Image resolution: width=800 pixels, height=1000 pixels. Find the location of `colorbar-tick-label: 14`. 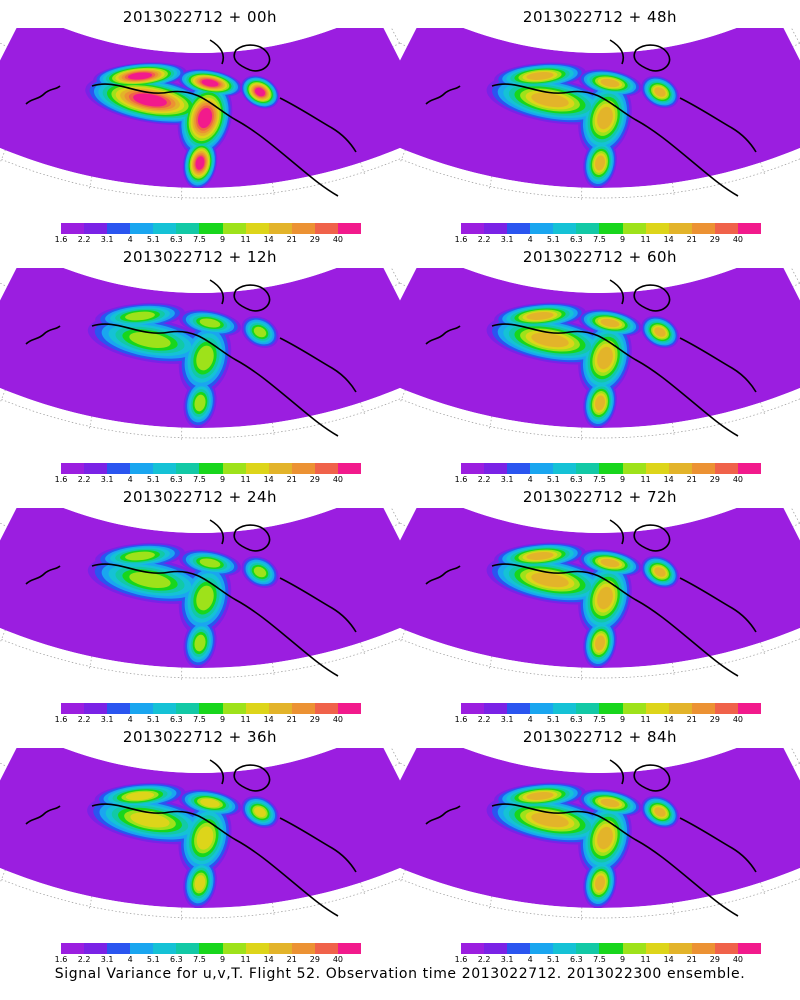

colorbar-tick-label: 14 is located at coordinates (268, 239).